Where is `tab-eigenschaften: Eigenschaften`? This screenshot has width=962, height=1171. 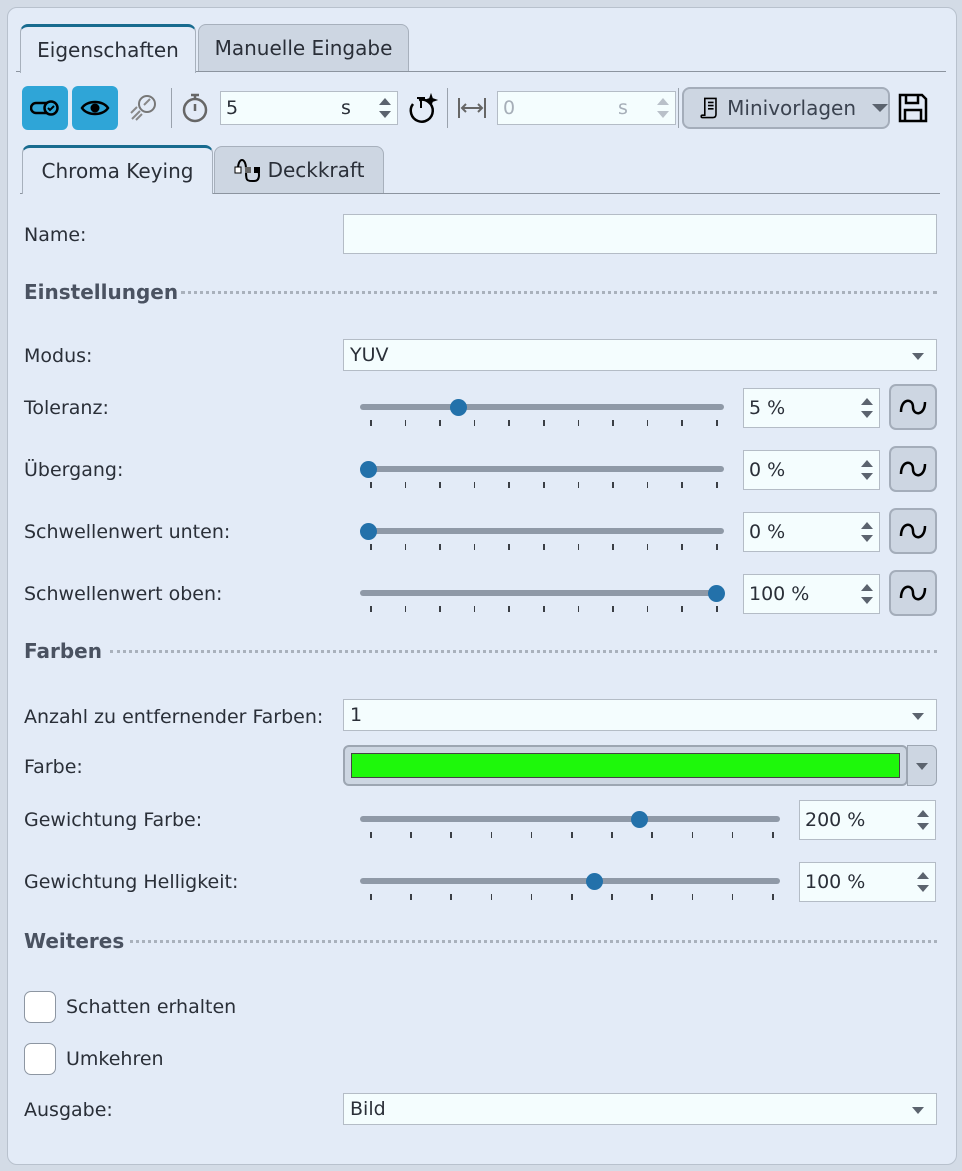 tab-eigenschaften: Eigenschaften is located at coordinates (108, 48).